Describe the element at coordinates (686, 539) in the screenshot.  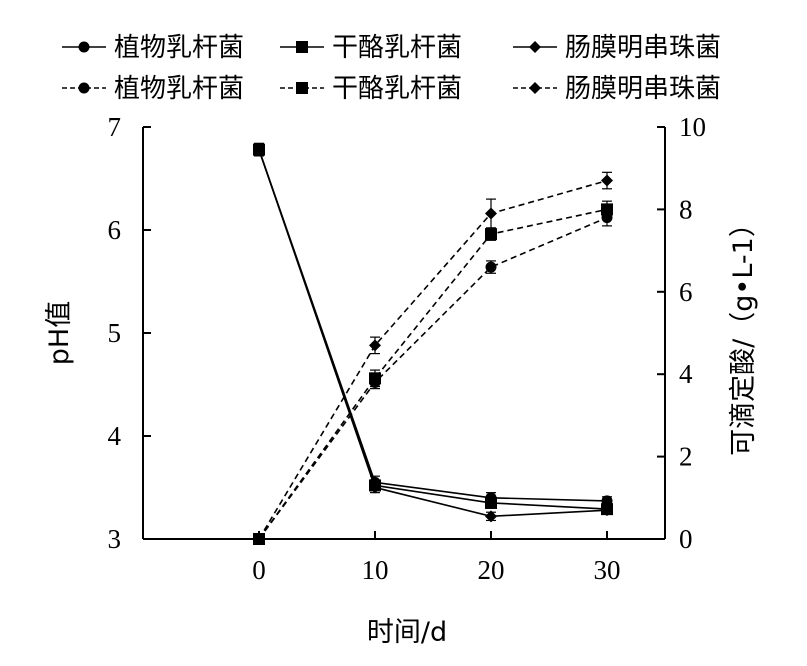
I see `right-y-tick-label: 0` at that location.